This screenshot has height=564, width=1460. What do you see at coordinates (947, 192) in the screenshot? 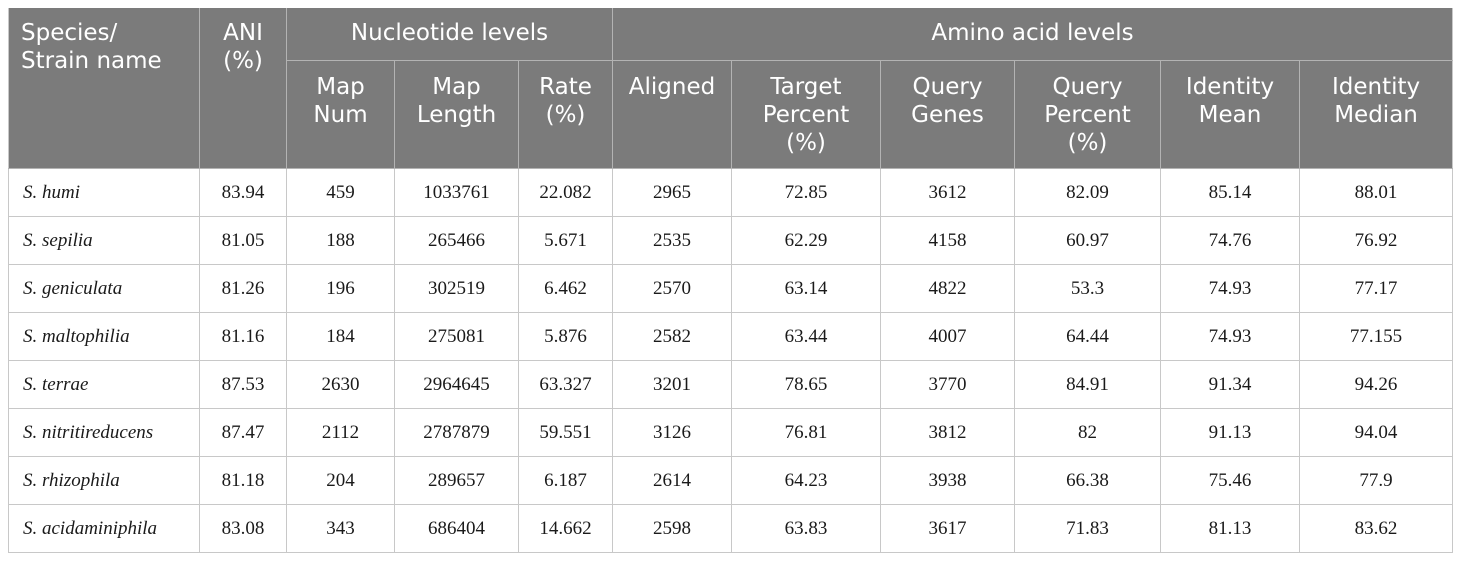
I see `cell-query-genes: 3612` at bounding box center [947, 192].